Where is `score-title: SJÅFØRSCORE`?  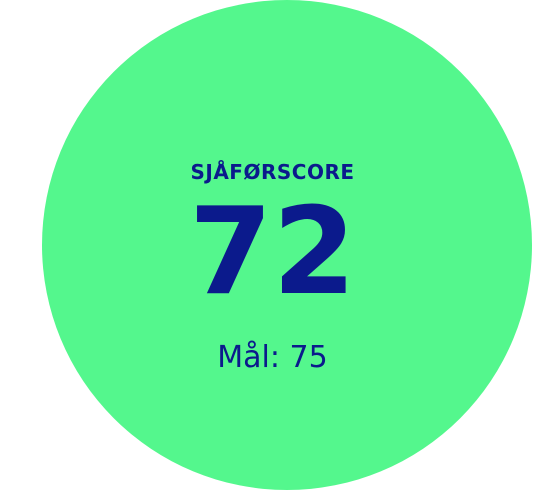 score-title: SJÅFØRSCORE is located at coordinates (272, 172).